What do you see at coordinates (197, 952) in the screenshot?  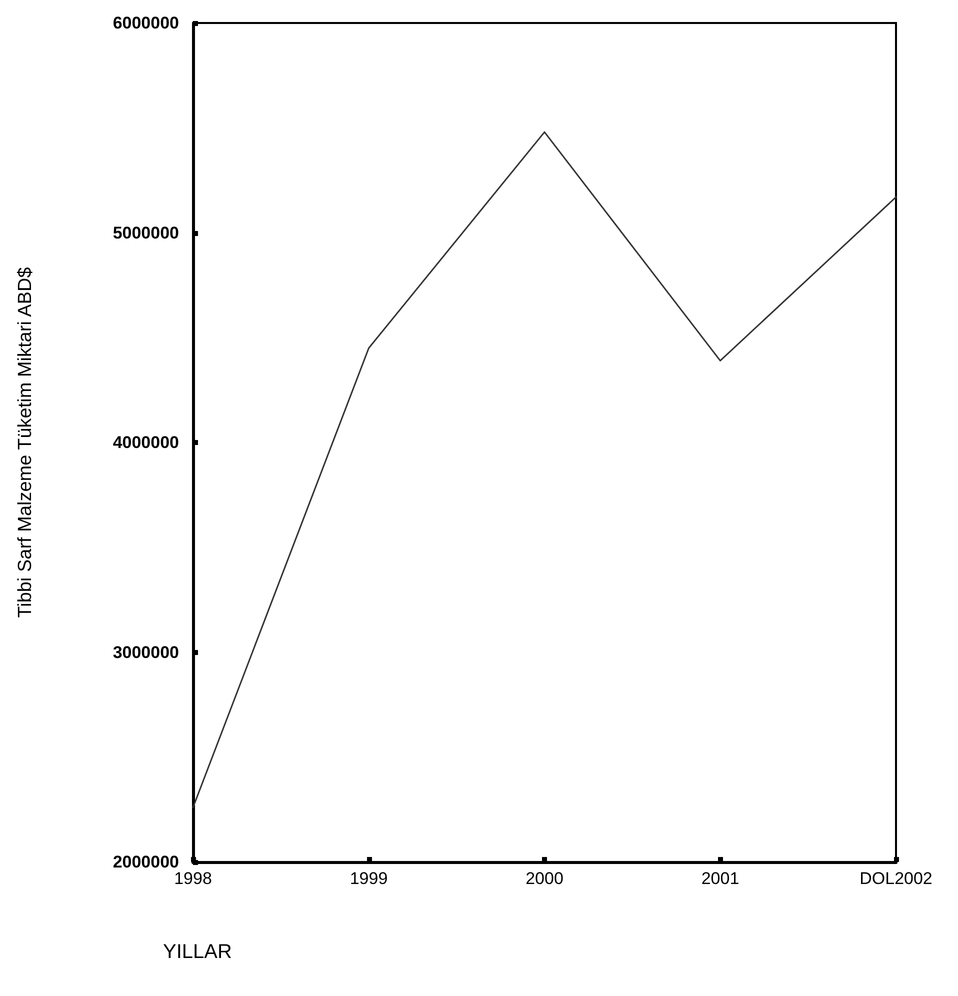 I see `x-axis-title: YILLAR` at bounding box center [197, 952].